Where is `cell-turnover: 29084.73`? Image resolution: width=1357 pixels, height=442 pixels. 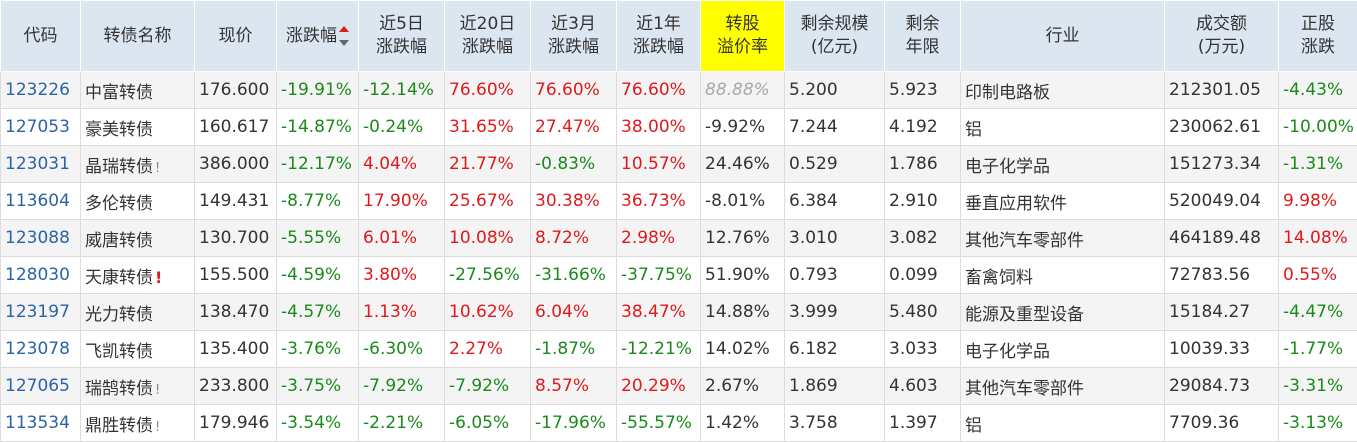
cell-turnover: 29084.73 is located at coordinates (1222, 386).